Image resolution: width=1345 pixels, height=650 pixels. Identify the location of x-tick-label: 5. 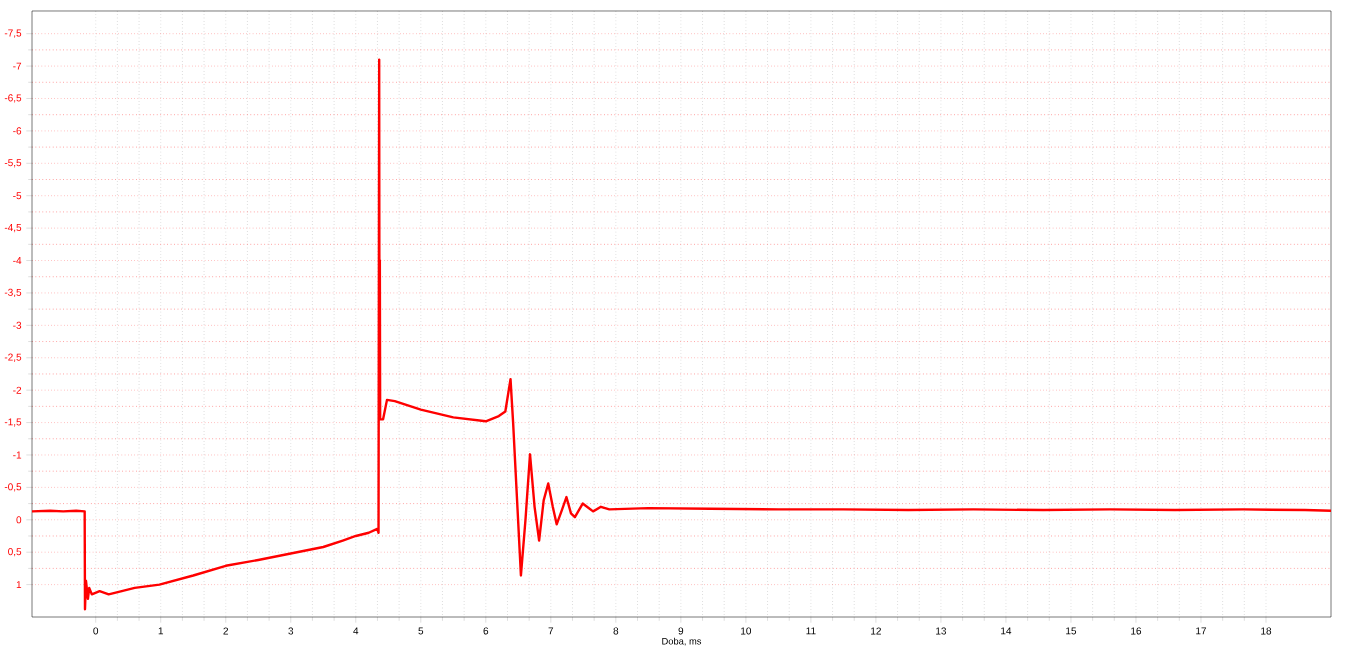
(421, 631).